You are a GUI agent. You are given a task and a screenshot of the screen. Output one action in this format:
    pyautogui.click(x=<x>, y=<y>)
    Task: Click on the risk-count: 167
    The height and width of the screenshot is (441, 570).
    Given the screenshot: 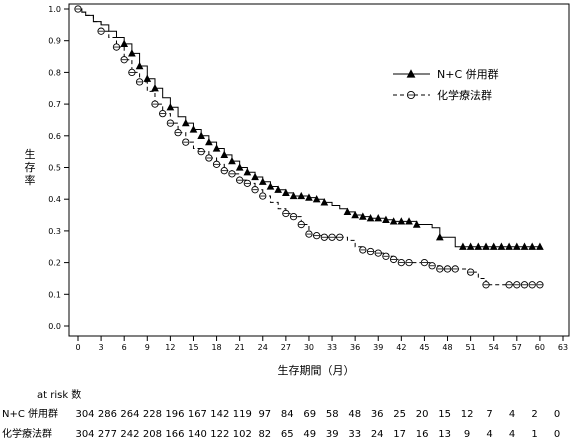 What is the action you would take?
    pyautogui.click(x=197, y=414)
    